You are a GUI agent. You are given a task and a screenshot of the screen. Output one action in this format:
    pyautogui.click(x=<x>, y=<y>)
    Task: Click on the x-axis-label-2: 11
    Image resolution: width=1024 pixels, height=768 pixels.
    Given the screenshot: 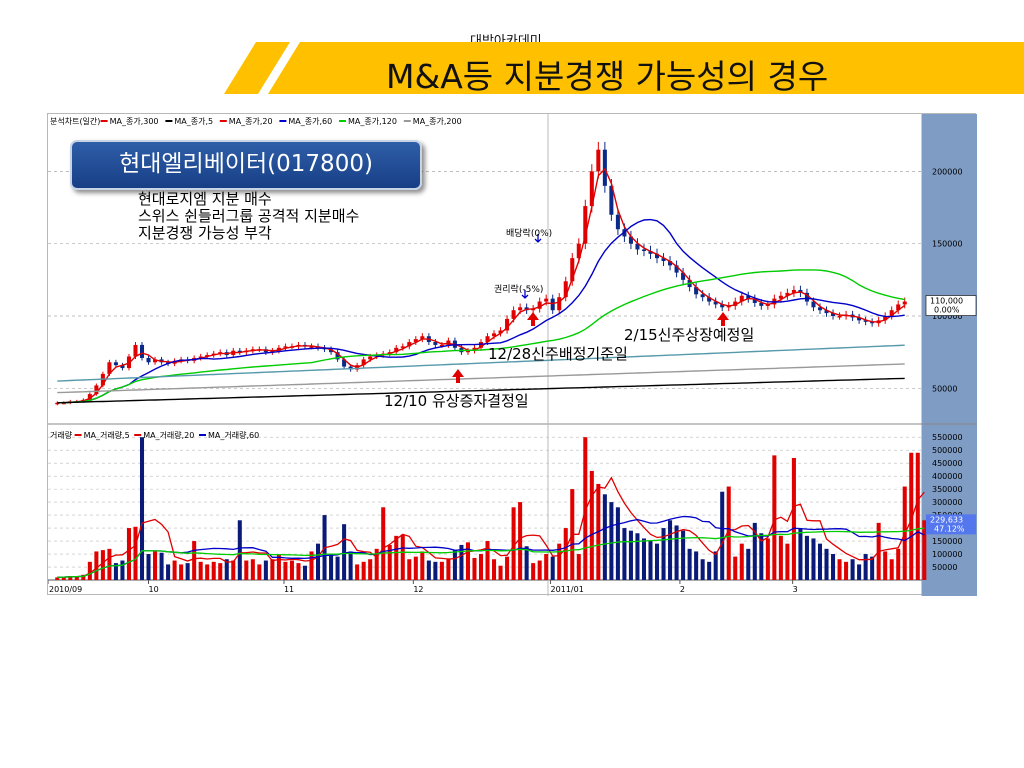 What is the action you would take?
    pyautogui.click(x=289, y=589)
    